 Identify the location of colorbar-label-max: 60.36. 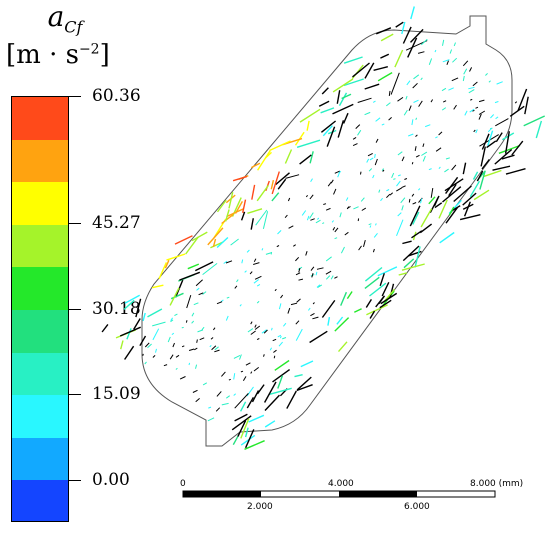
(116, 96).